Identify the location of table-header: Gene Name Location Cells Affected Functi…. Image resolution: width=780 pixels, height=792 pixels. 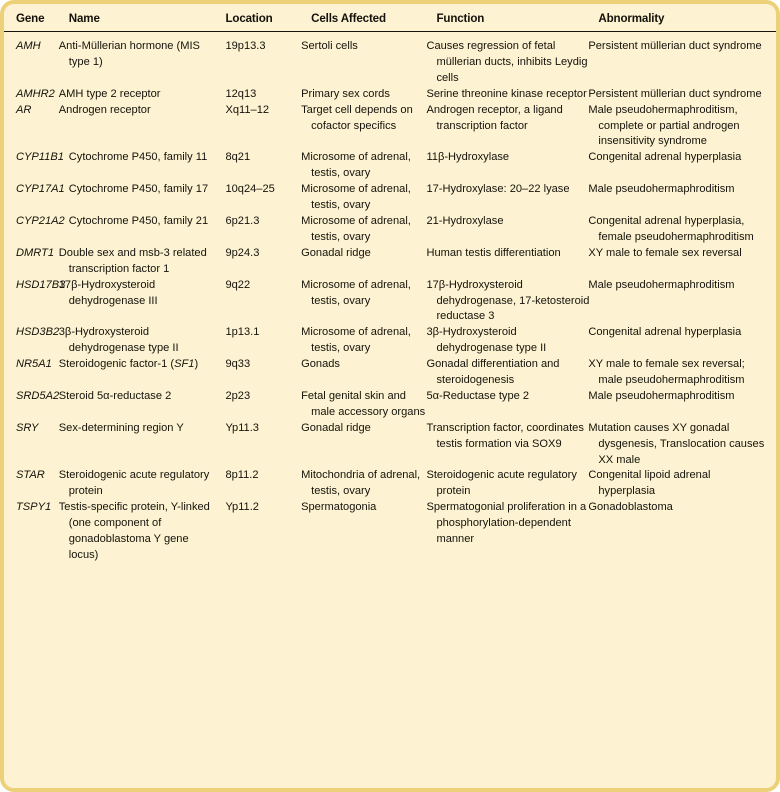
(390, 18).